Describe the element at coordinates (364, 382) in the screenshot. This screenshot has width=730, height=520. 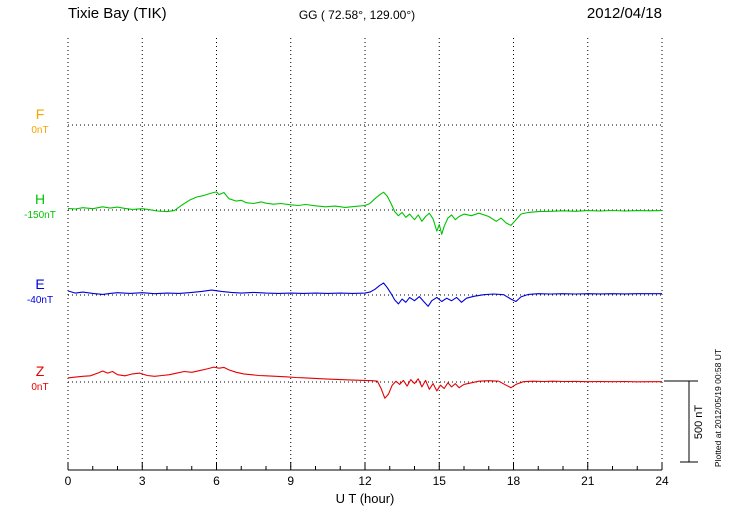
I see `trace-Z` at that location.